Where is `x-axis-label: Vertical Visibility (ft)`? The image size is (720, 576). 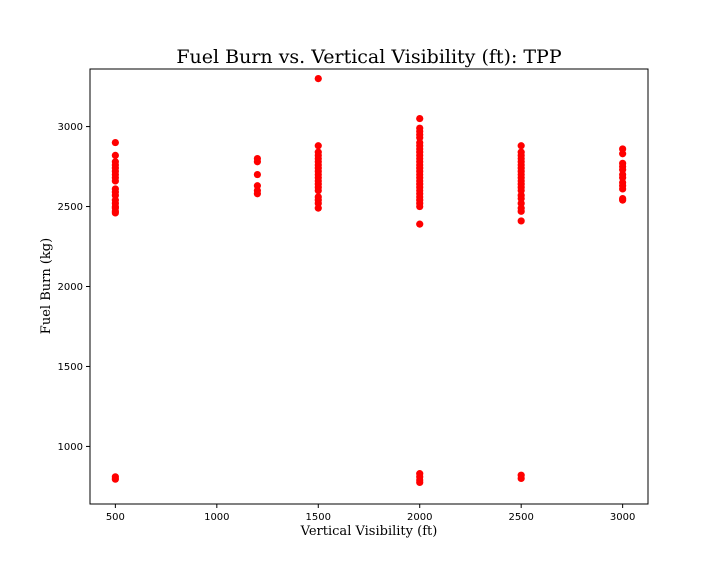 x-axis-label: Vertical Visibility (ft) is located at coordinates (369, 531).